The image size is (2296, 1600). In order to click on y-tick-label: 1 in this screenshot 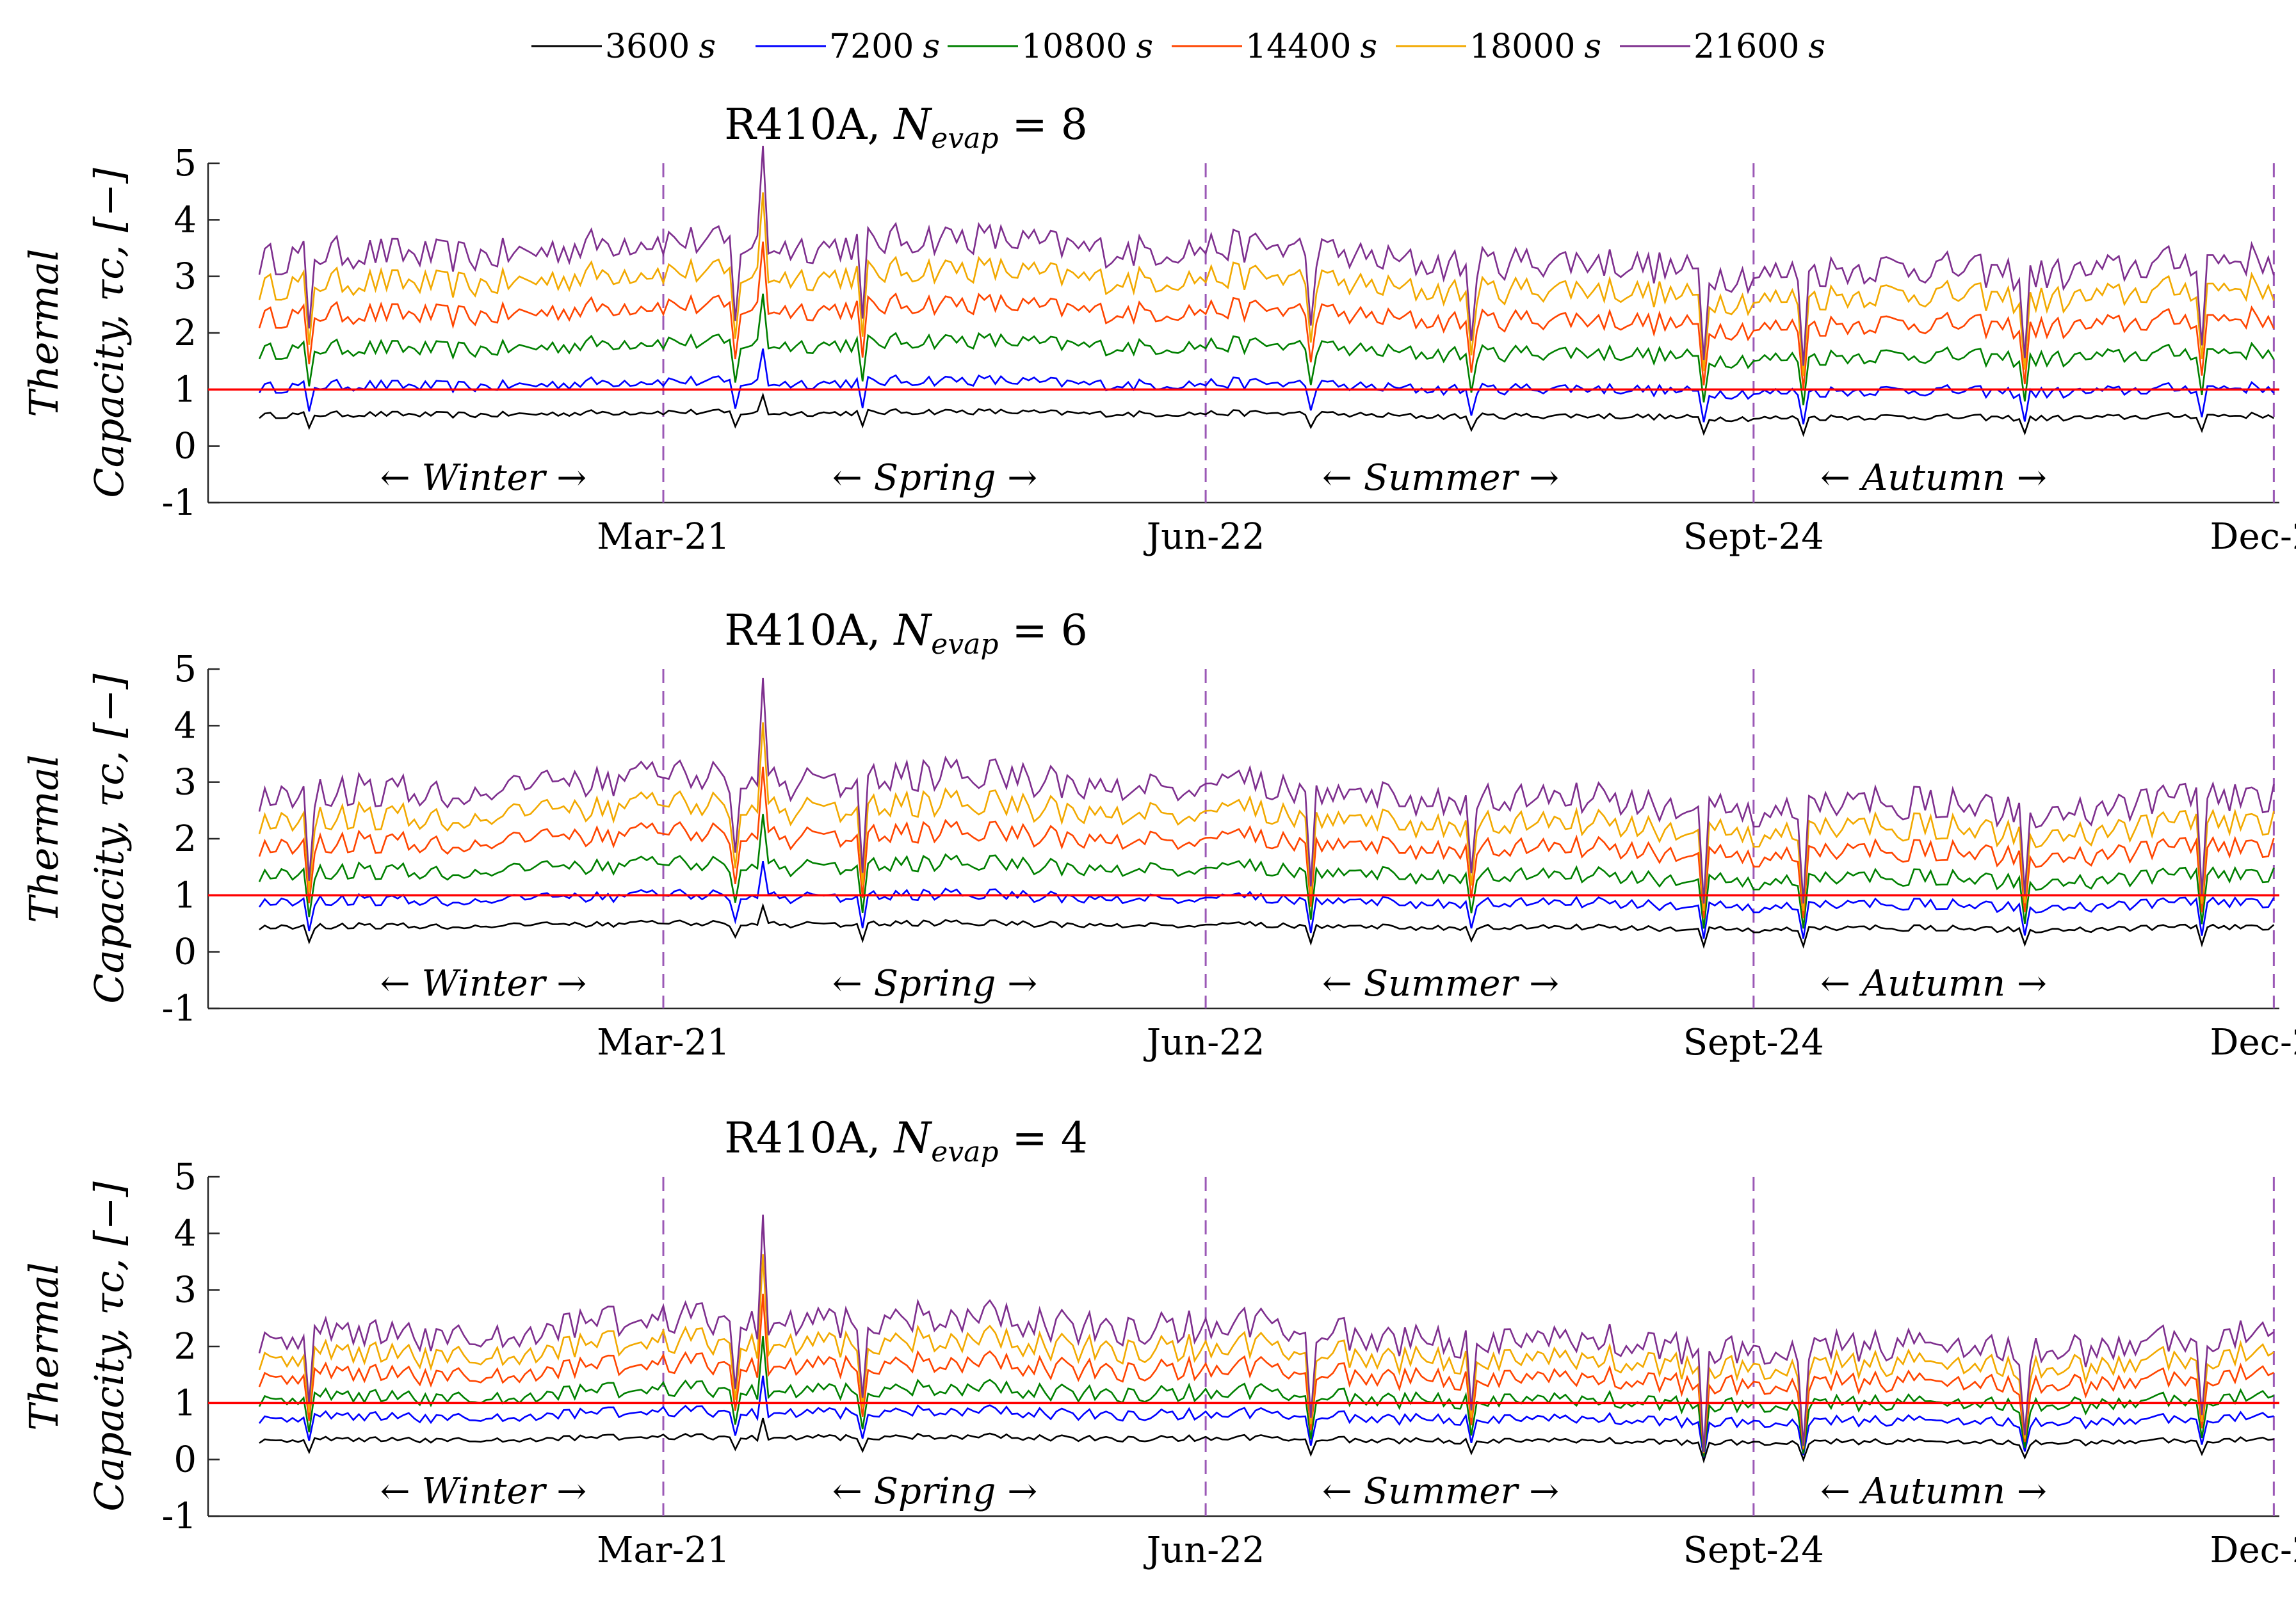, I will do `click(185, 389)`.